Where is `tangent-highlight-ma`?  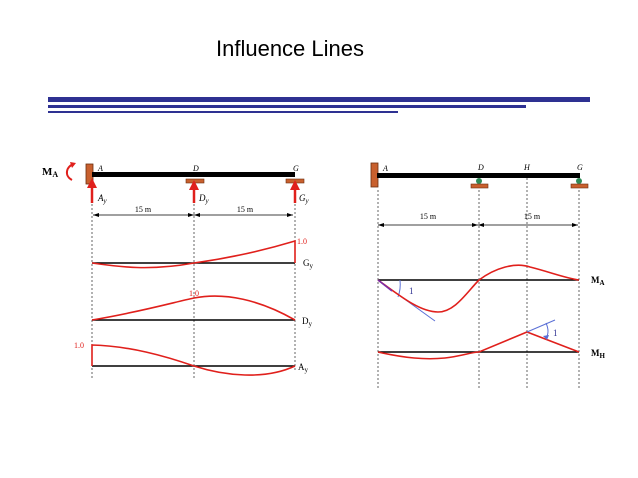 tangent-highlight-ma is located at coordinates (385, 285).